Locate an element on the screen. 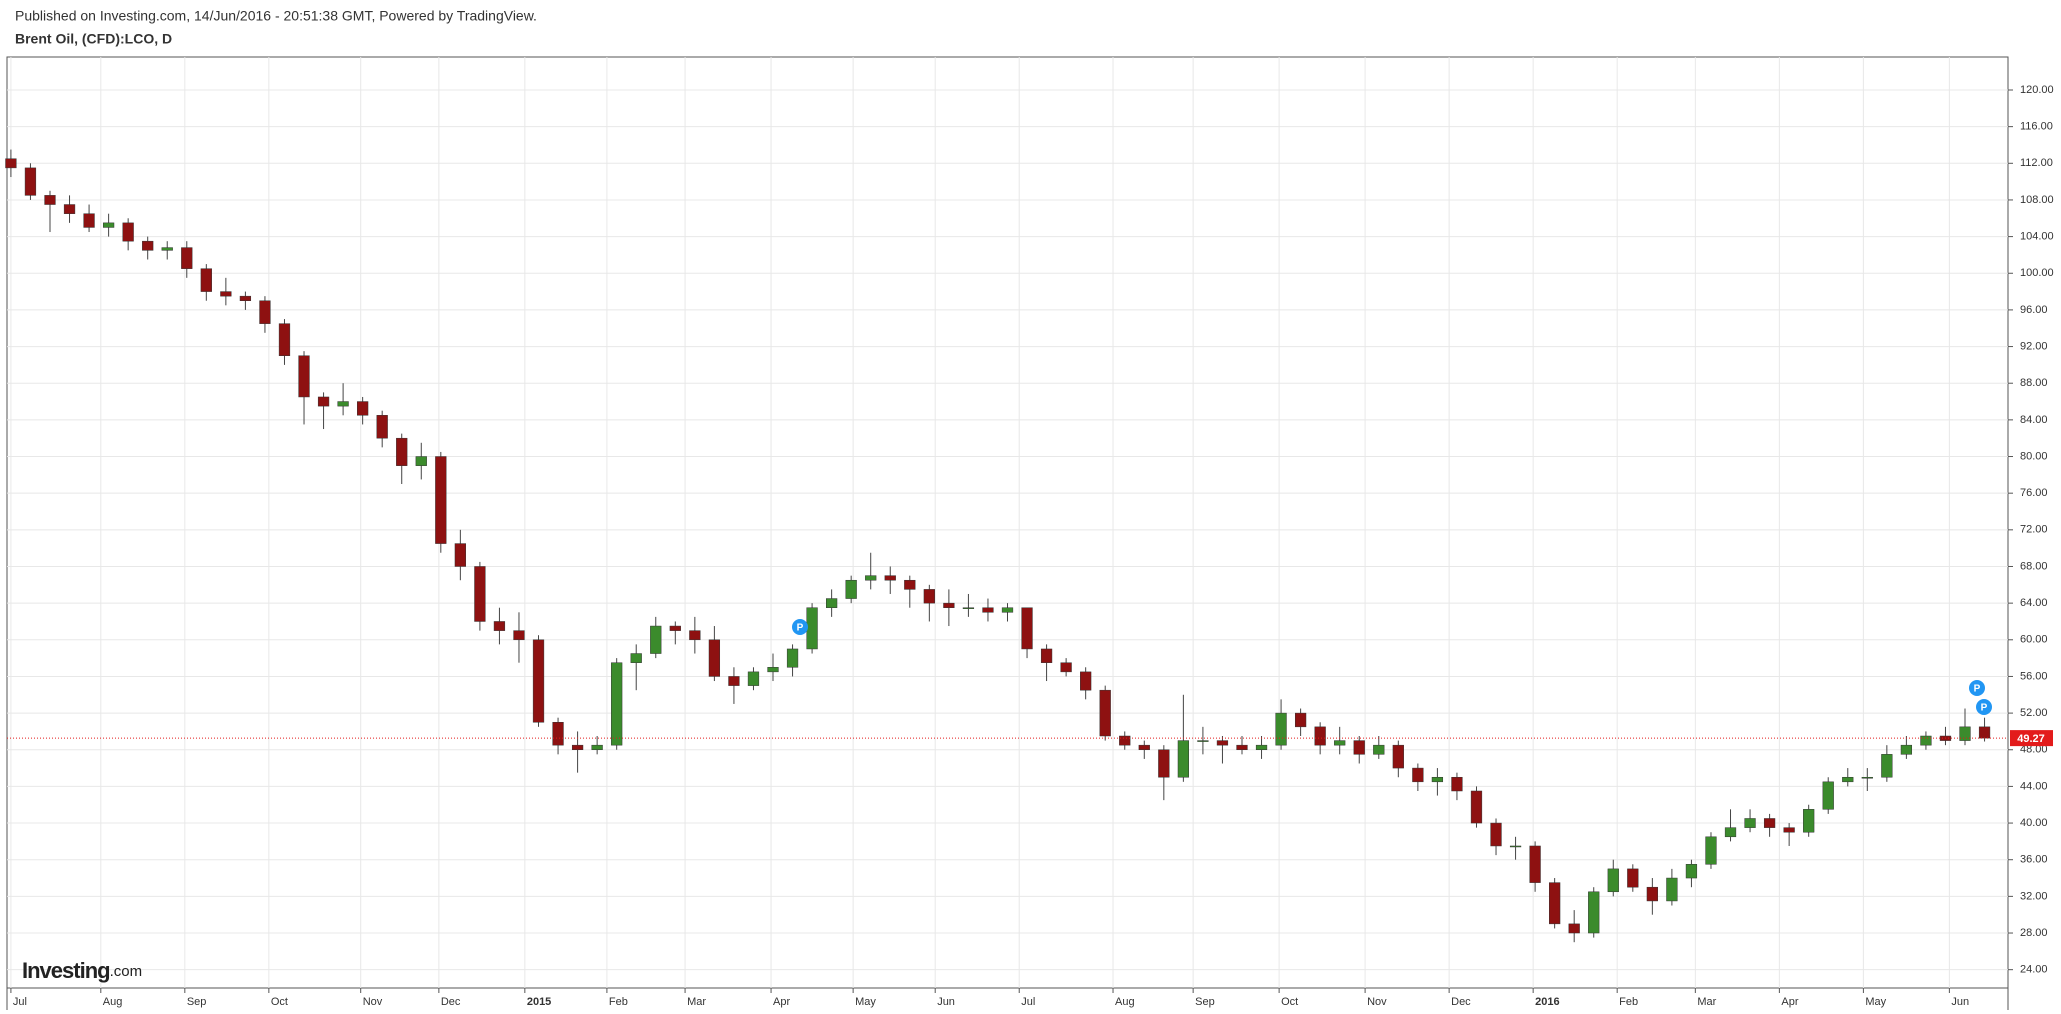 This screenshot has width=2061, height=1014. last-price-label: 49.27 is located at coordinates (2031, 739).